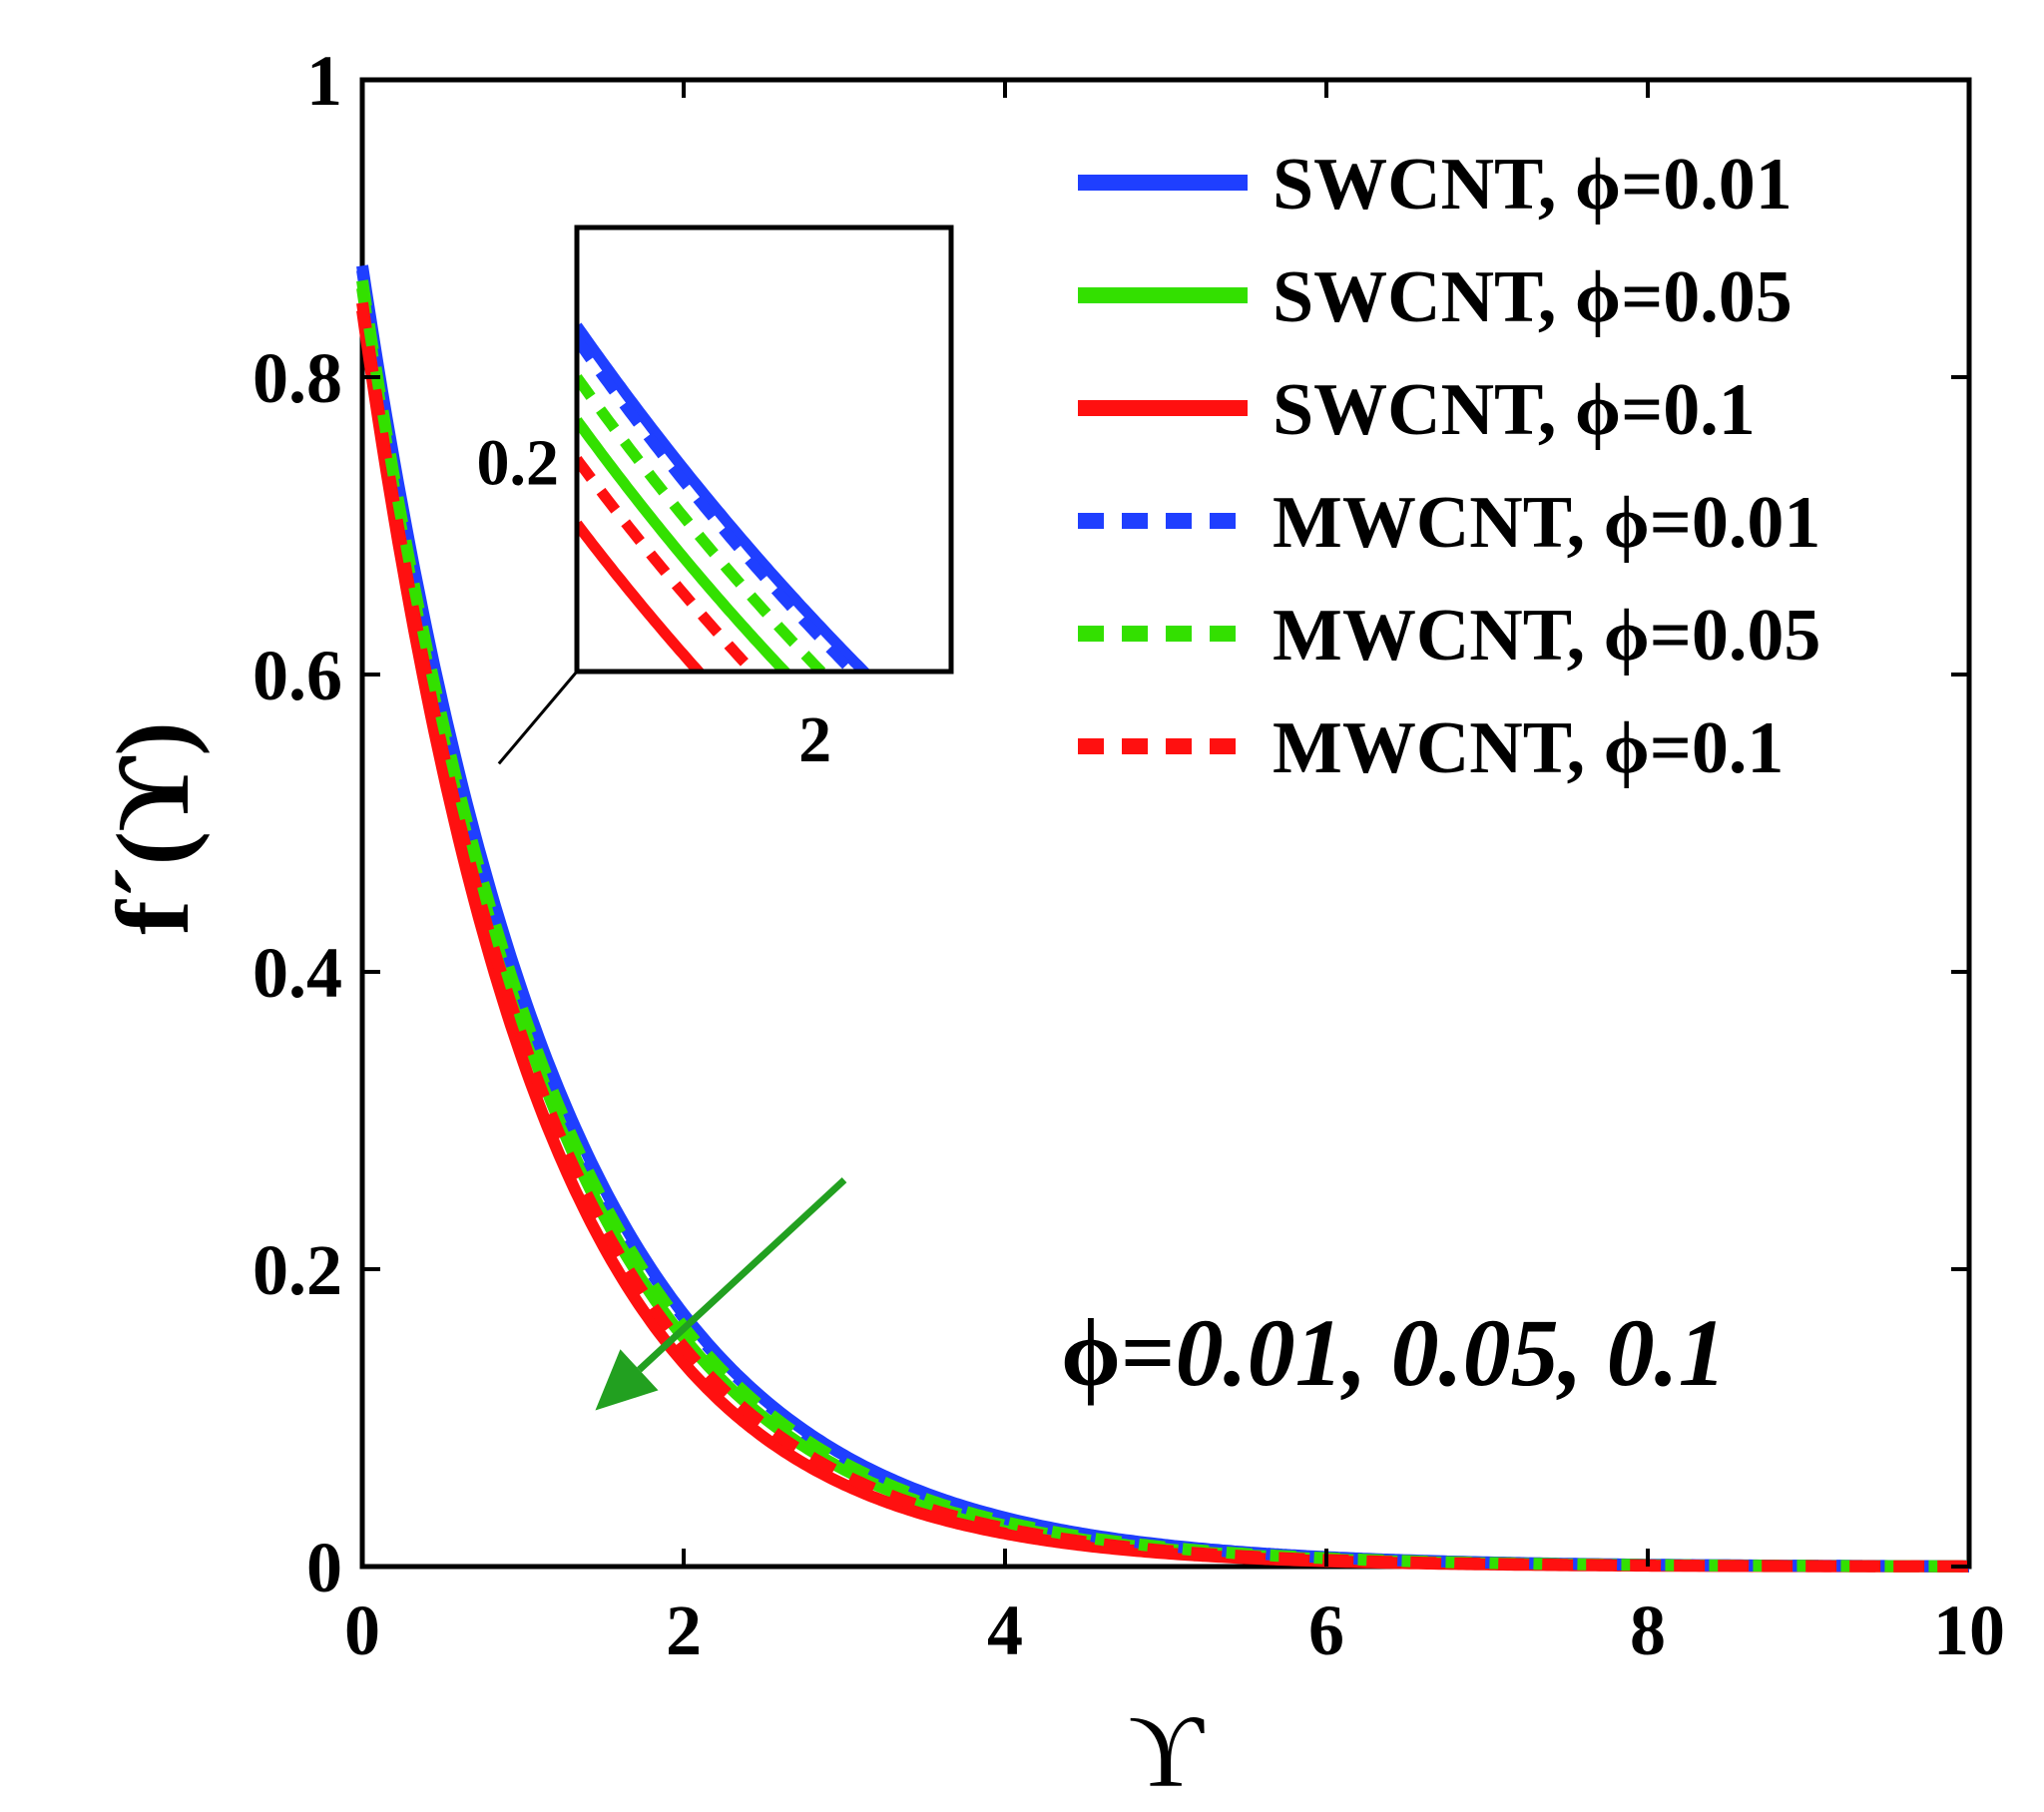 Image resolution: width=2044 pixels, height=1812 pixels. Describe the element at coordinates (297, 378) in the screenshot. I see `y-tick-label: 0.8` at that location.